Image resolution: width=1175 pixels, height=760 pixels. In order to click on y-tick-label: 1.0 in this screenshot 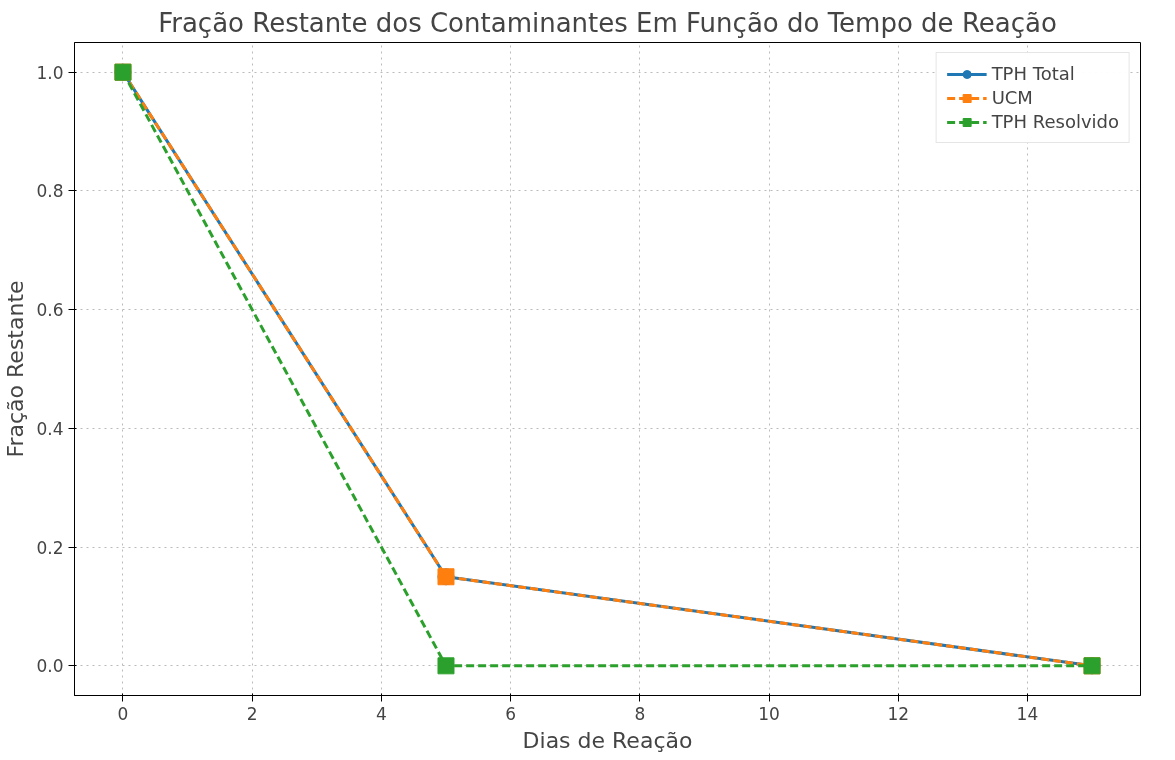, I will do `click(50, 72)`.